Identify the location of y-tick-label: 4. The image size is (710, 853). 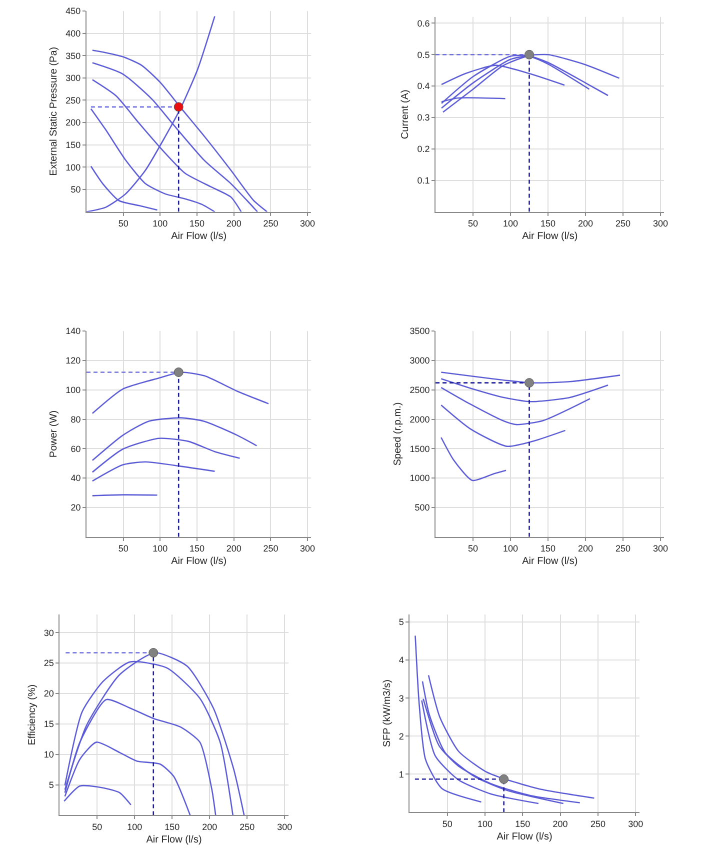
(401, 660).